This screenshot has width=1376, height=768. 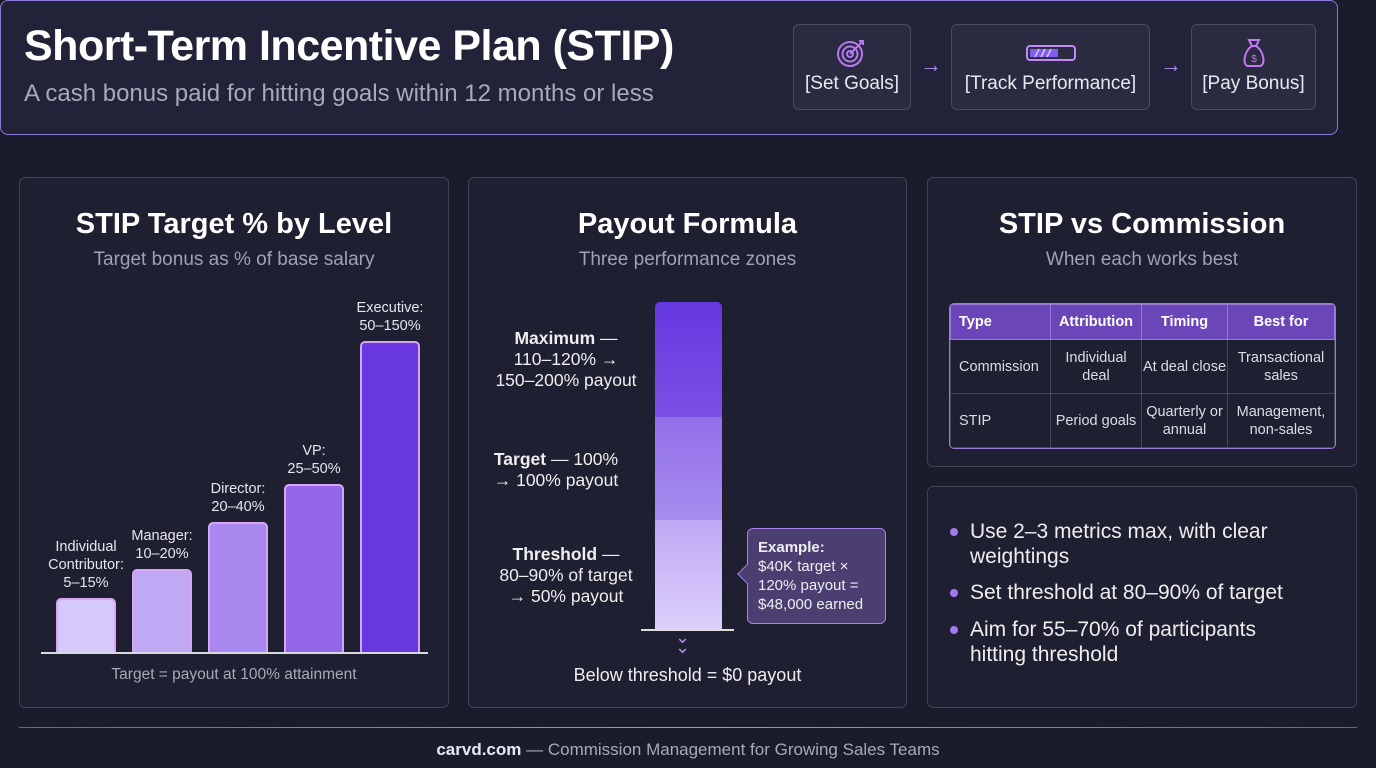 What do you see at coordinates (556, 469) in the screenshot?
I see `zone-label-target: Target — 100% → 100% payout` at bounding box center [556, 469].